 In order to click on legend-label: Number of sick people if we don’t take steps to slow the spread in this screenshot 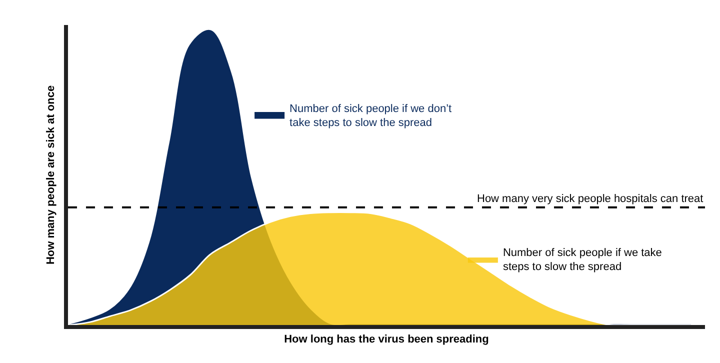, I will do `click(371, 116)`.